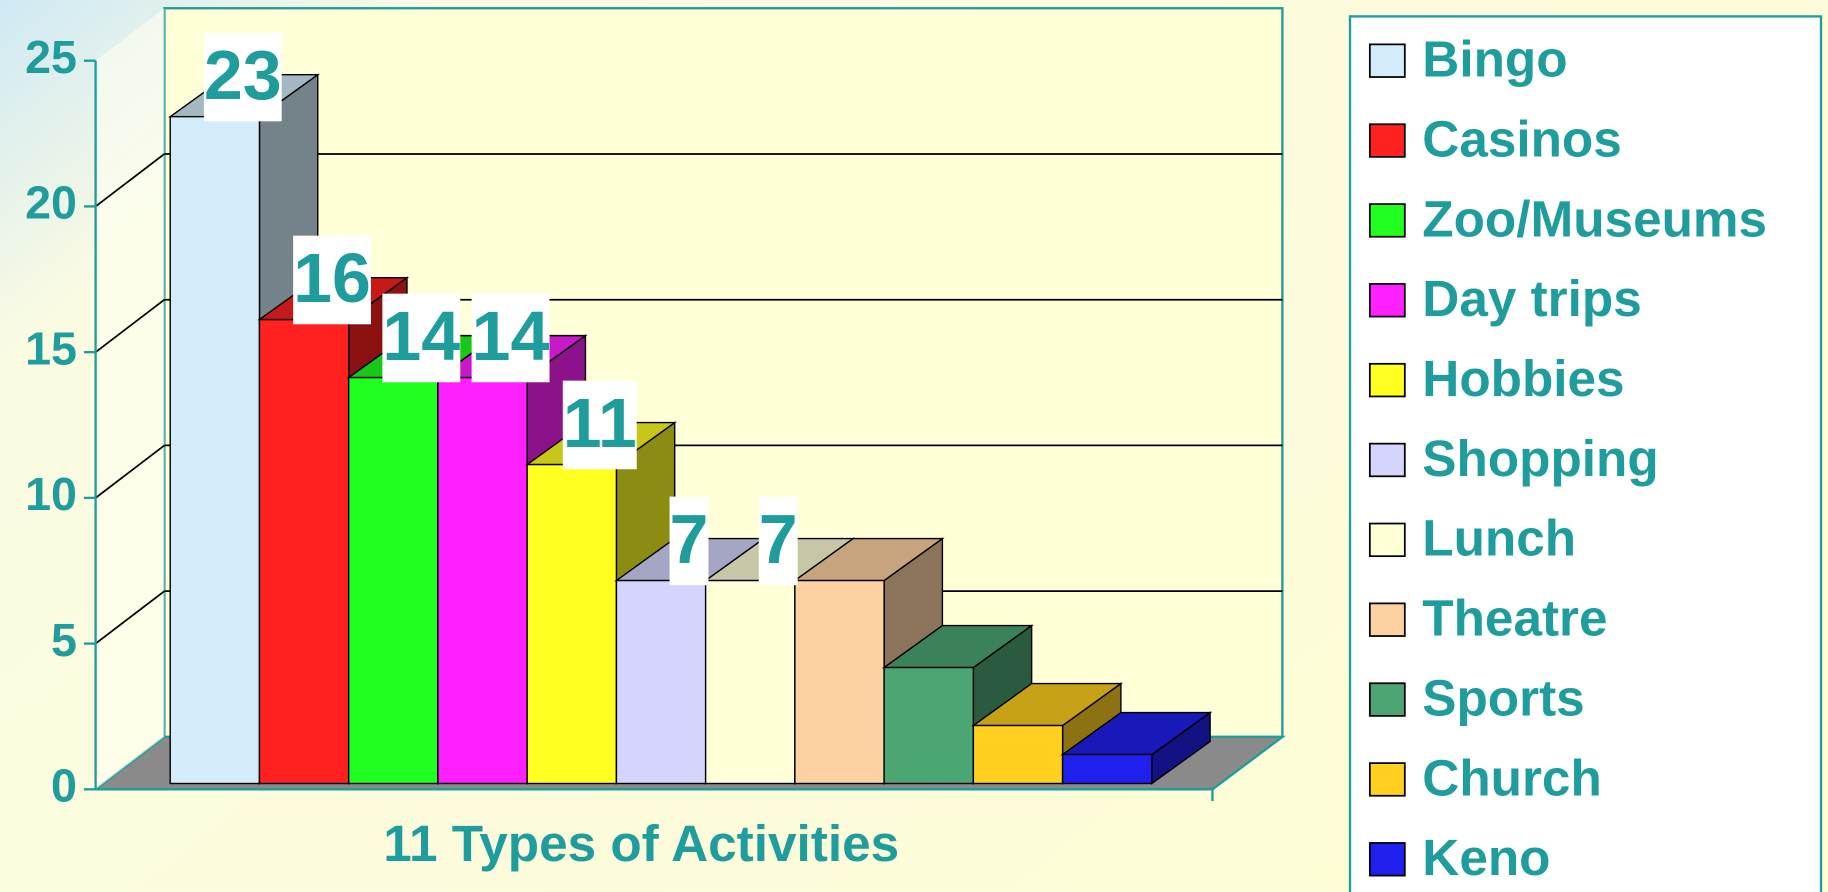 The image size is (1828, 892). I want to click on data-label: 23, so click(243, 75).